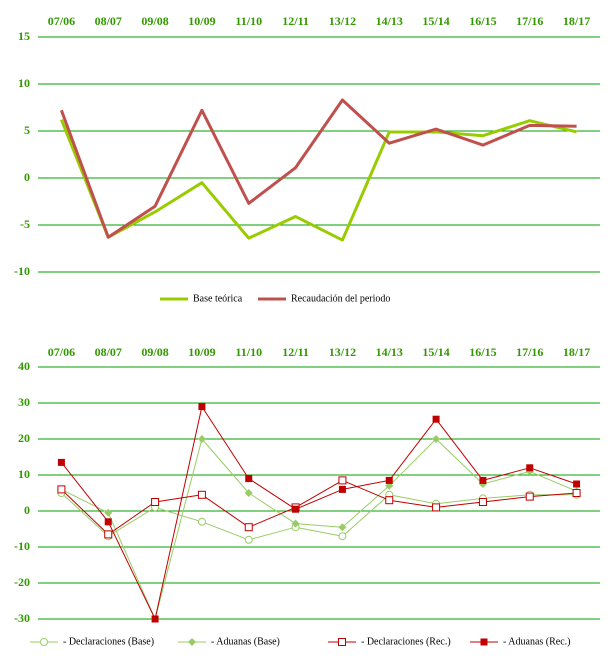 This screenshot has width=615, height=656. What do you see at coordinates (536, 641) in the screenshot?
I see `legend-label: - Aduanas (Rec.)` at bounding box center [536, 641].